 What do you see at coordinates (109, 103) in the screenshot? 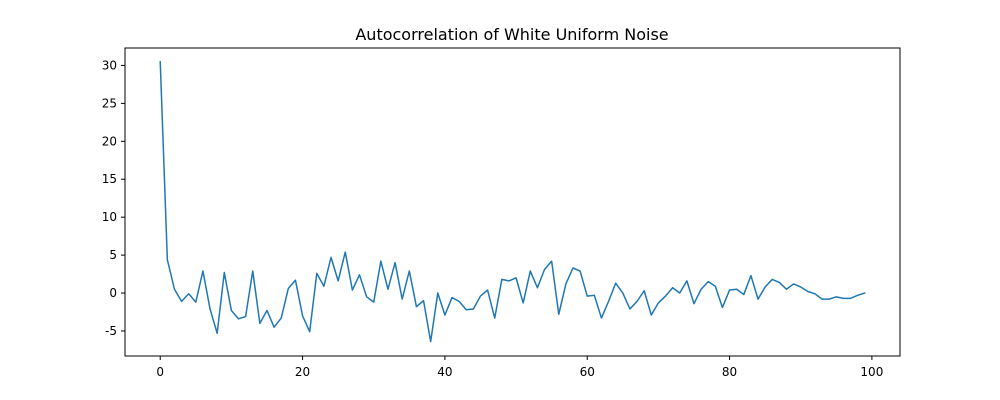
I see `y-tick-label: 25` at bounding box center [109, 103].